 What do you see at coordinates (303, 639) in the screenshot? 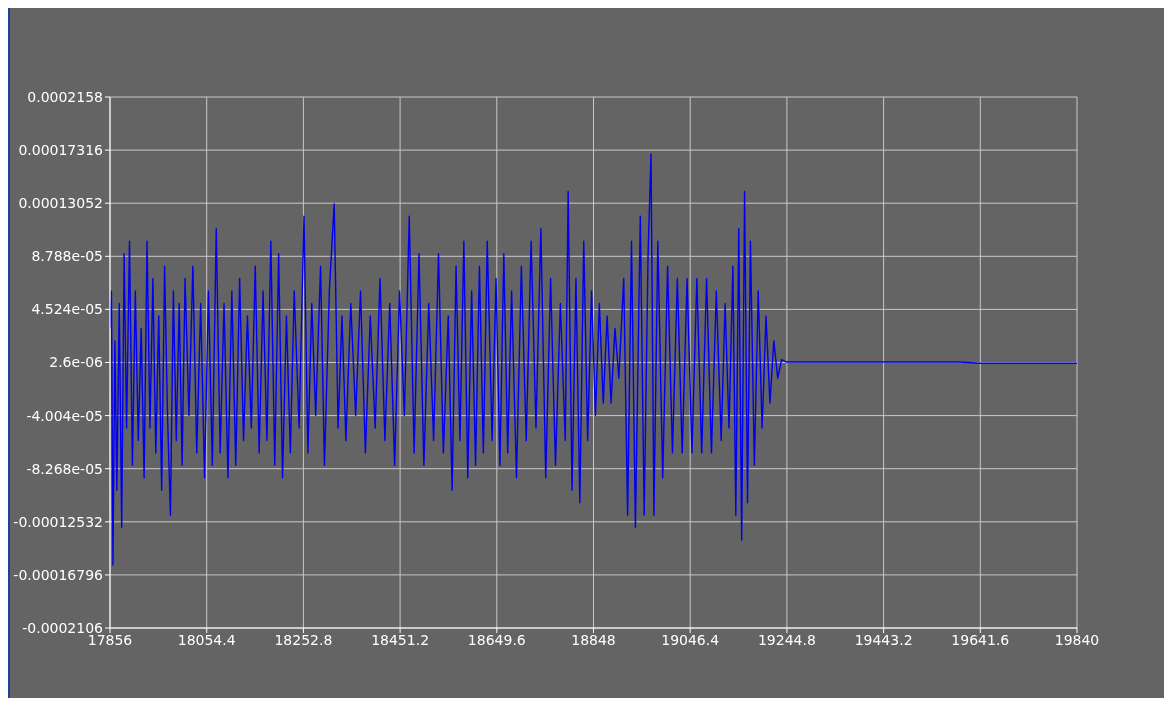
I see `x-tick-label: 18252.8` at bounding box center [303, 639].